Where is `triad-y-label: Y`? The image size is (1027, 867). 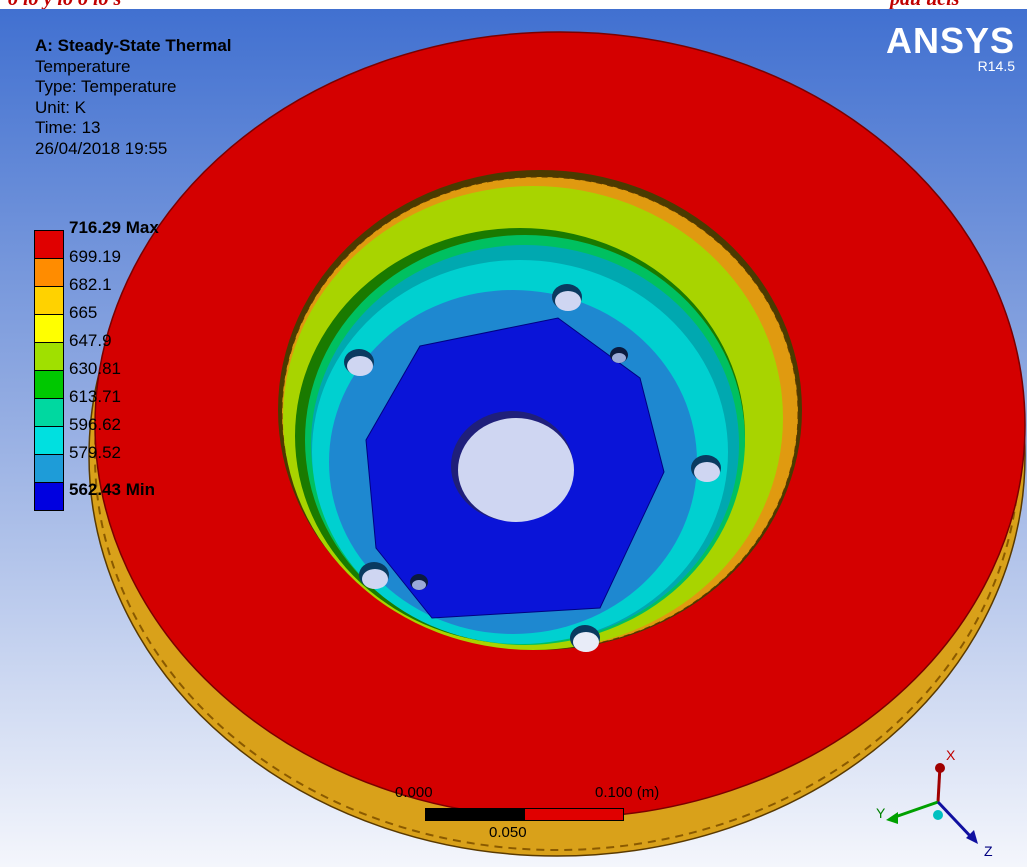
triad-y-label: Y is located at coordinates (881, 813).